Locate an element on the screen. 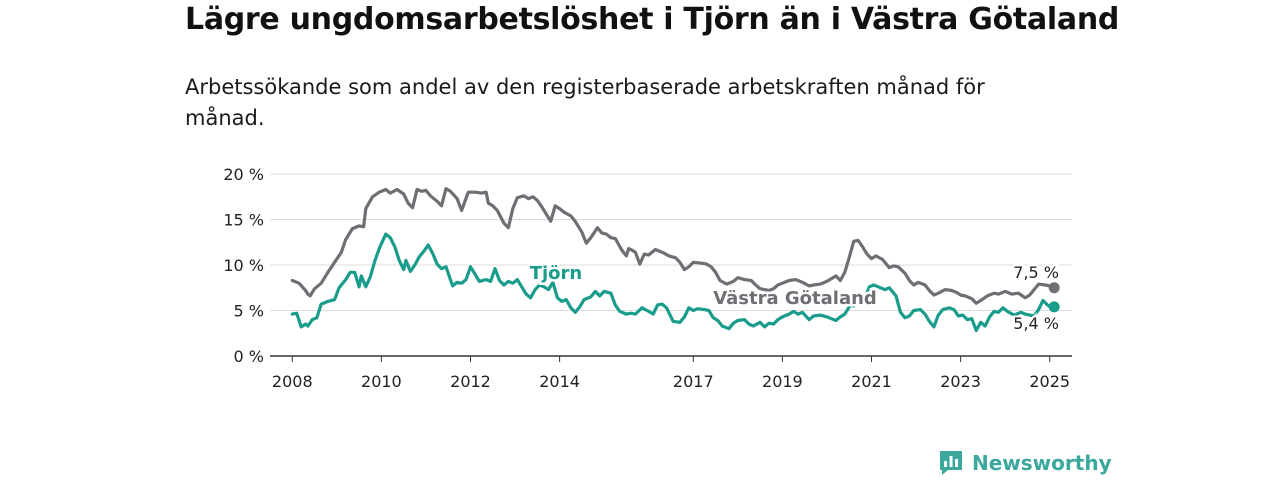 This screenshot has width=1280, height=480. v-stra-g-taland-end-marker is located at coordinates (1054, 288).